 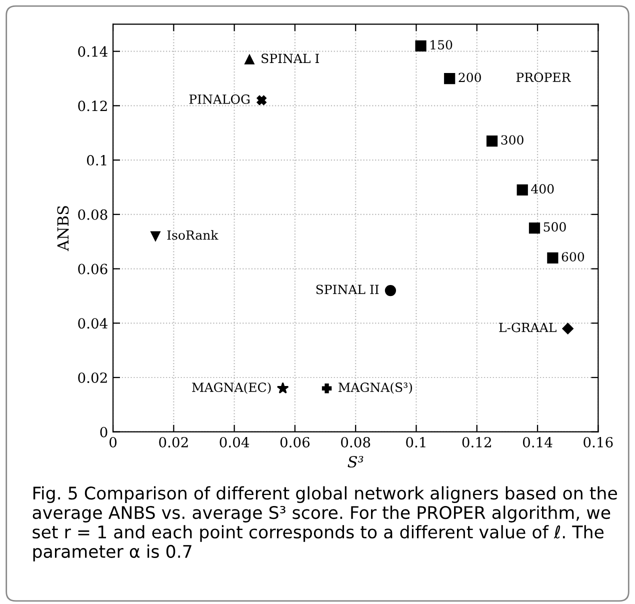 I want to click on series-label: SPINAL I, so click(x=290, y=59).